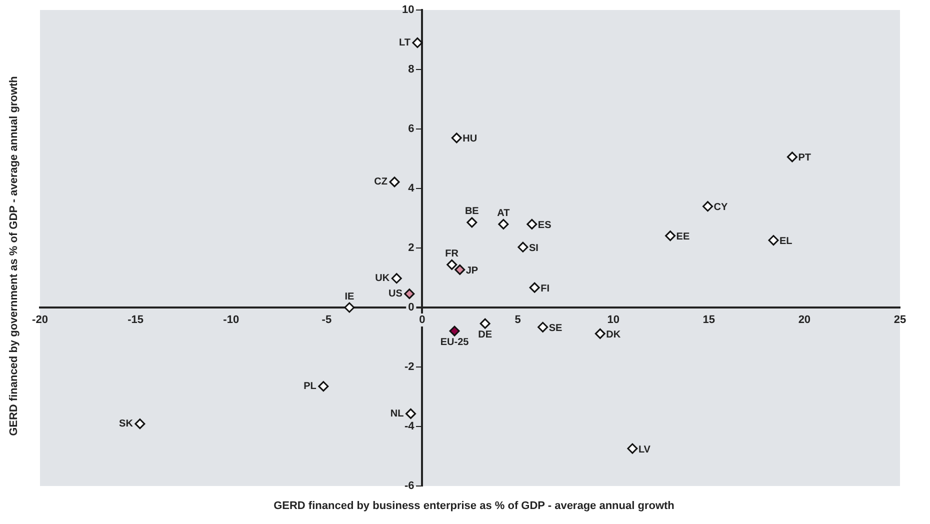  What do you see at coordinates (126, 424) in the screenshot?
I see `annotation: SK` at bounding box center [126, 424].